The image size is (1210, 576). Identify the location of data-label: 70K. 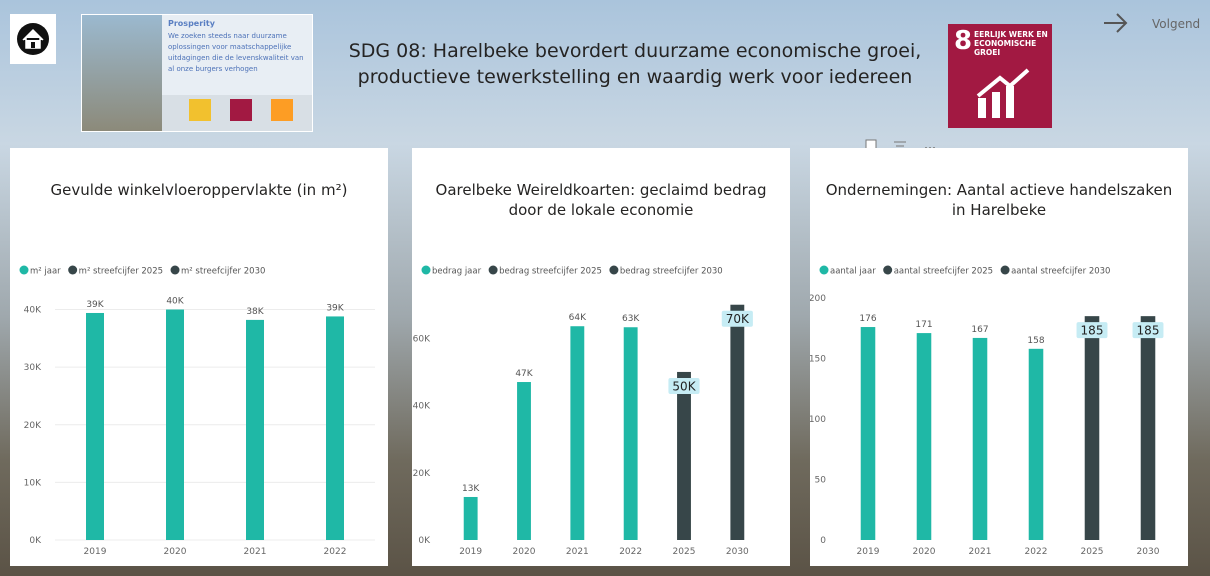
(738, 319).